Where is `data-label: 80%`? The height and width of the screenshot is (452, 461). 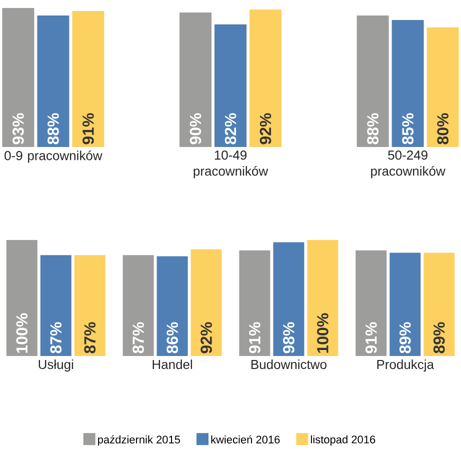 data-label: 80% is located at coordinates (442, 128).